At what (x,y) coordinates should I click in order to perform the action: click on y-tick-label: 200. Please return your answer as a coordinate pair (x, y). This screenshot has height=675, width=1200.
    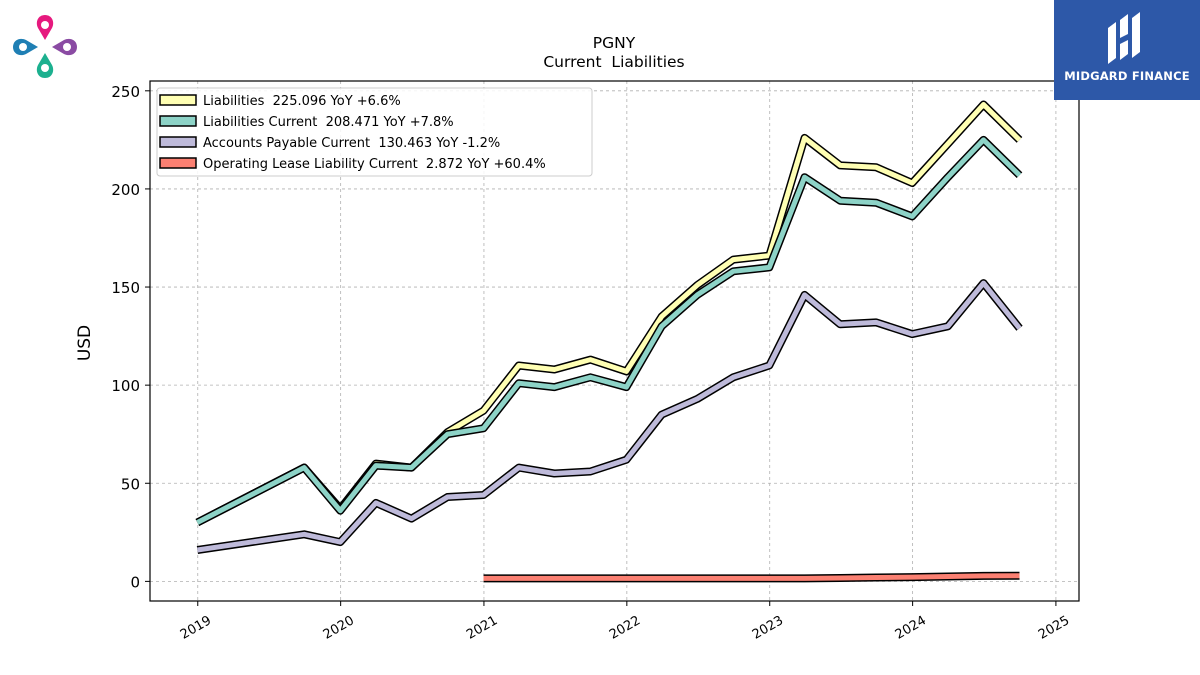
    Looking at the image, I should click on (125, 190).